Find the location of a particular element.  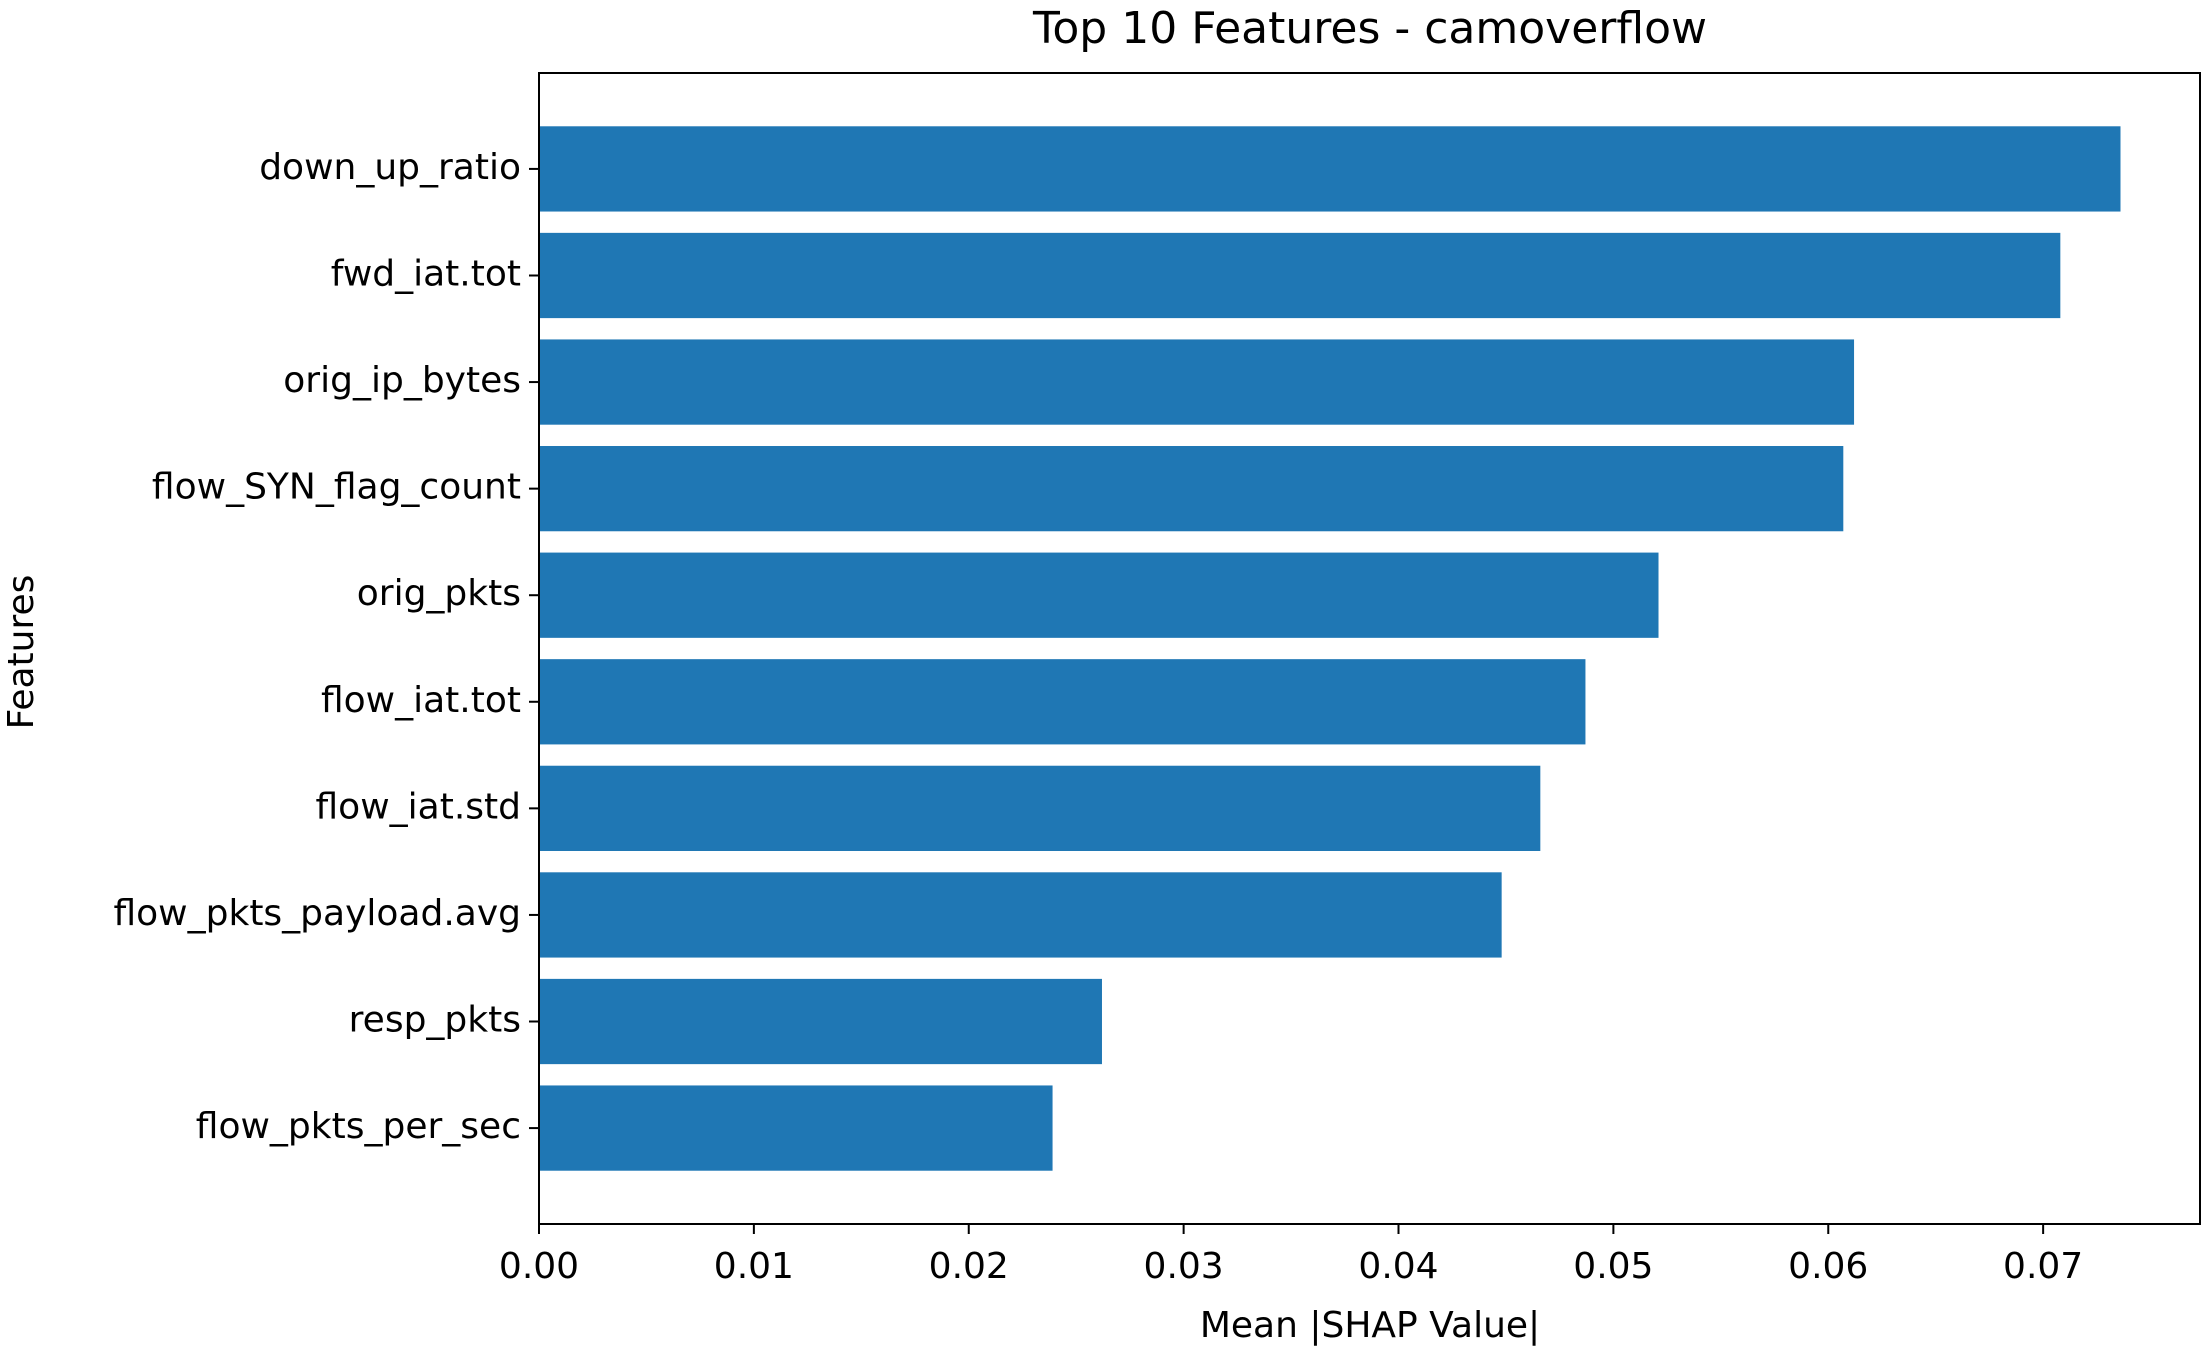

x-axis-label: Mean |SHAP Value| is located at coordinates (1370, 1325).